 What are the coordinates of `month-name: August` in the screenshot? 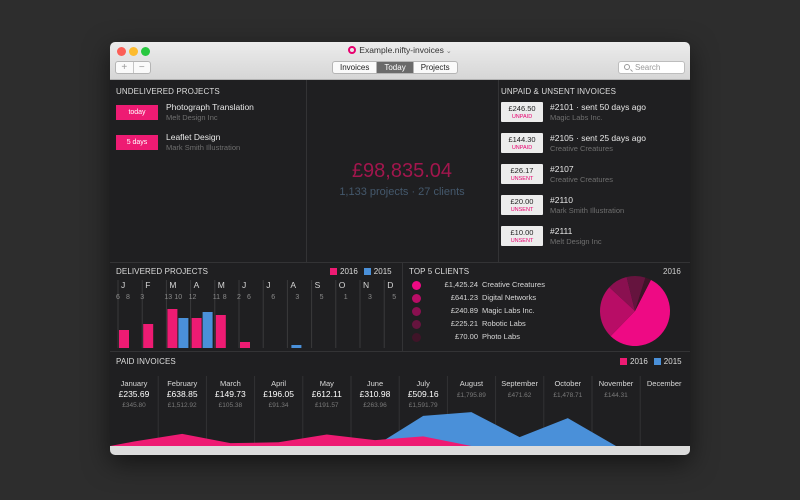 It's located at (472, 383).